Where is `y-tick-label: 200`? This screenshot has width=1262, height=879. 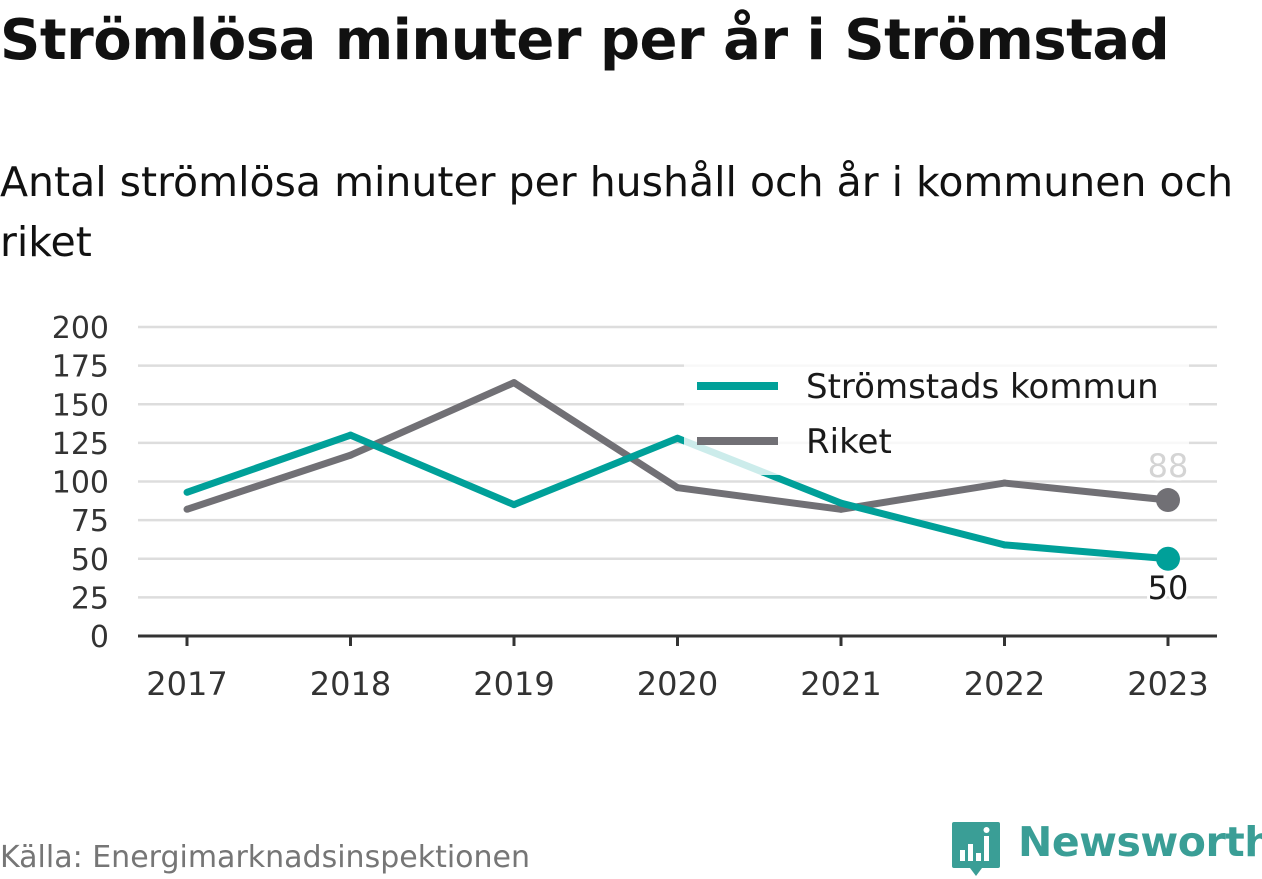 y-tick-label: 200 is located at coordinates (80, 328).